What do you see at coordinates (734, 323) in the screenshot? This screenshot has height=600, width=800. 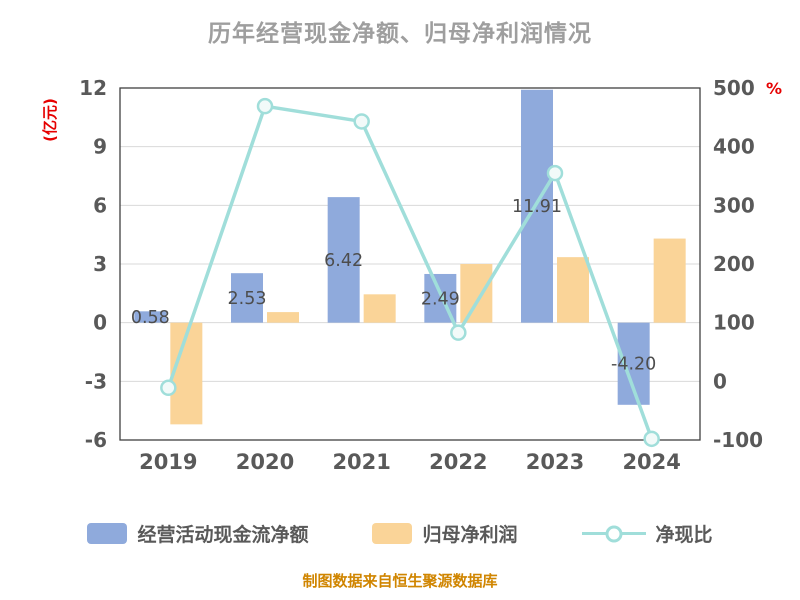 I see `right-axis-tick-label: 100` at bounding box center [734, 323].